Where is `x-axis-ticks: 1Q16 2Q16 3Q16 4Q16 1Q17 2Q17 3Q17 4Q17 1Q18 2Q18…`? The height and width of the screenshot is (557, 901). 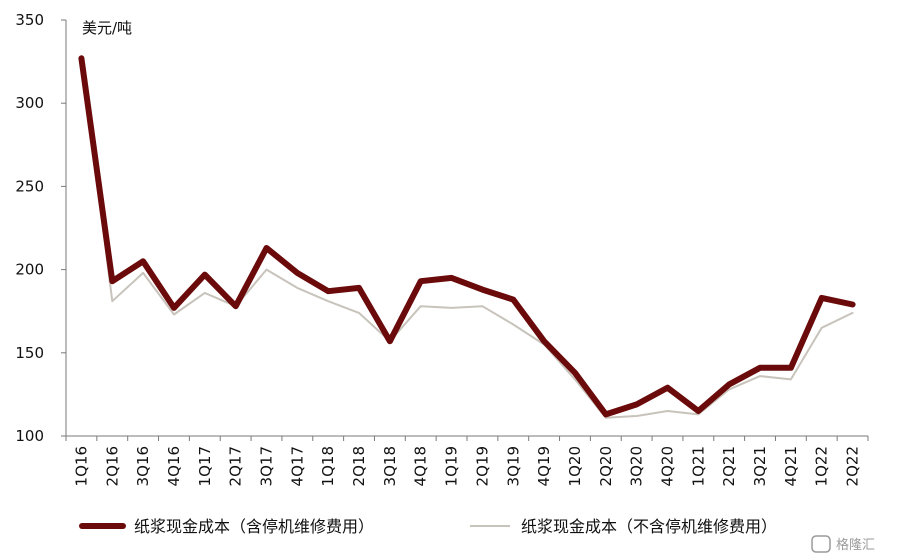 x-axis-ticks: 1Q16 2Q16 3Q16 4Q16 1Q17 2Q17 3Q17 4Q17 1Q18 2Q18… is located at coordinates (467, 461).